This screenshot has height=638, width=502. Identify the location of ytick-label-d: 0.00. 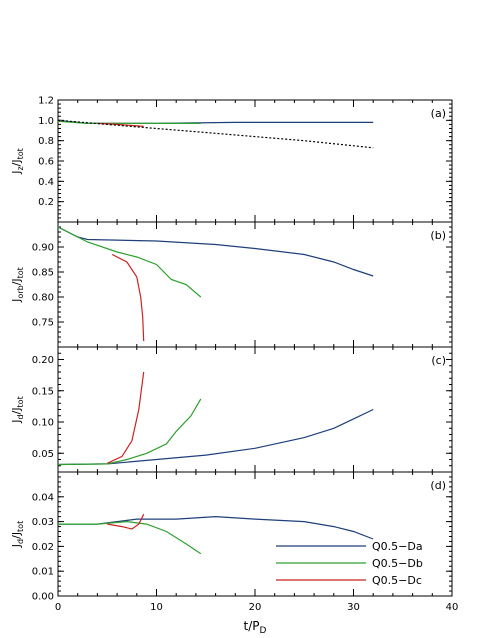
(43, 597).